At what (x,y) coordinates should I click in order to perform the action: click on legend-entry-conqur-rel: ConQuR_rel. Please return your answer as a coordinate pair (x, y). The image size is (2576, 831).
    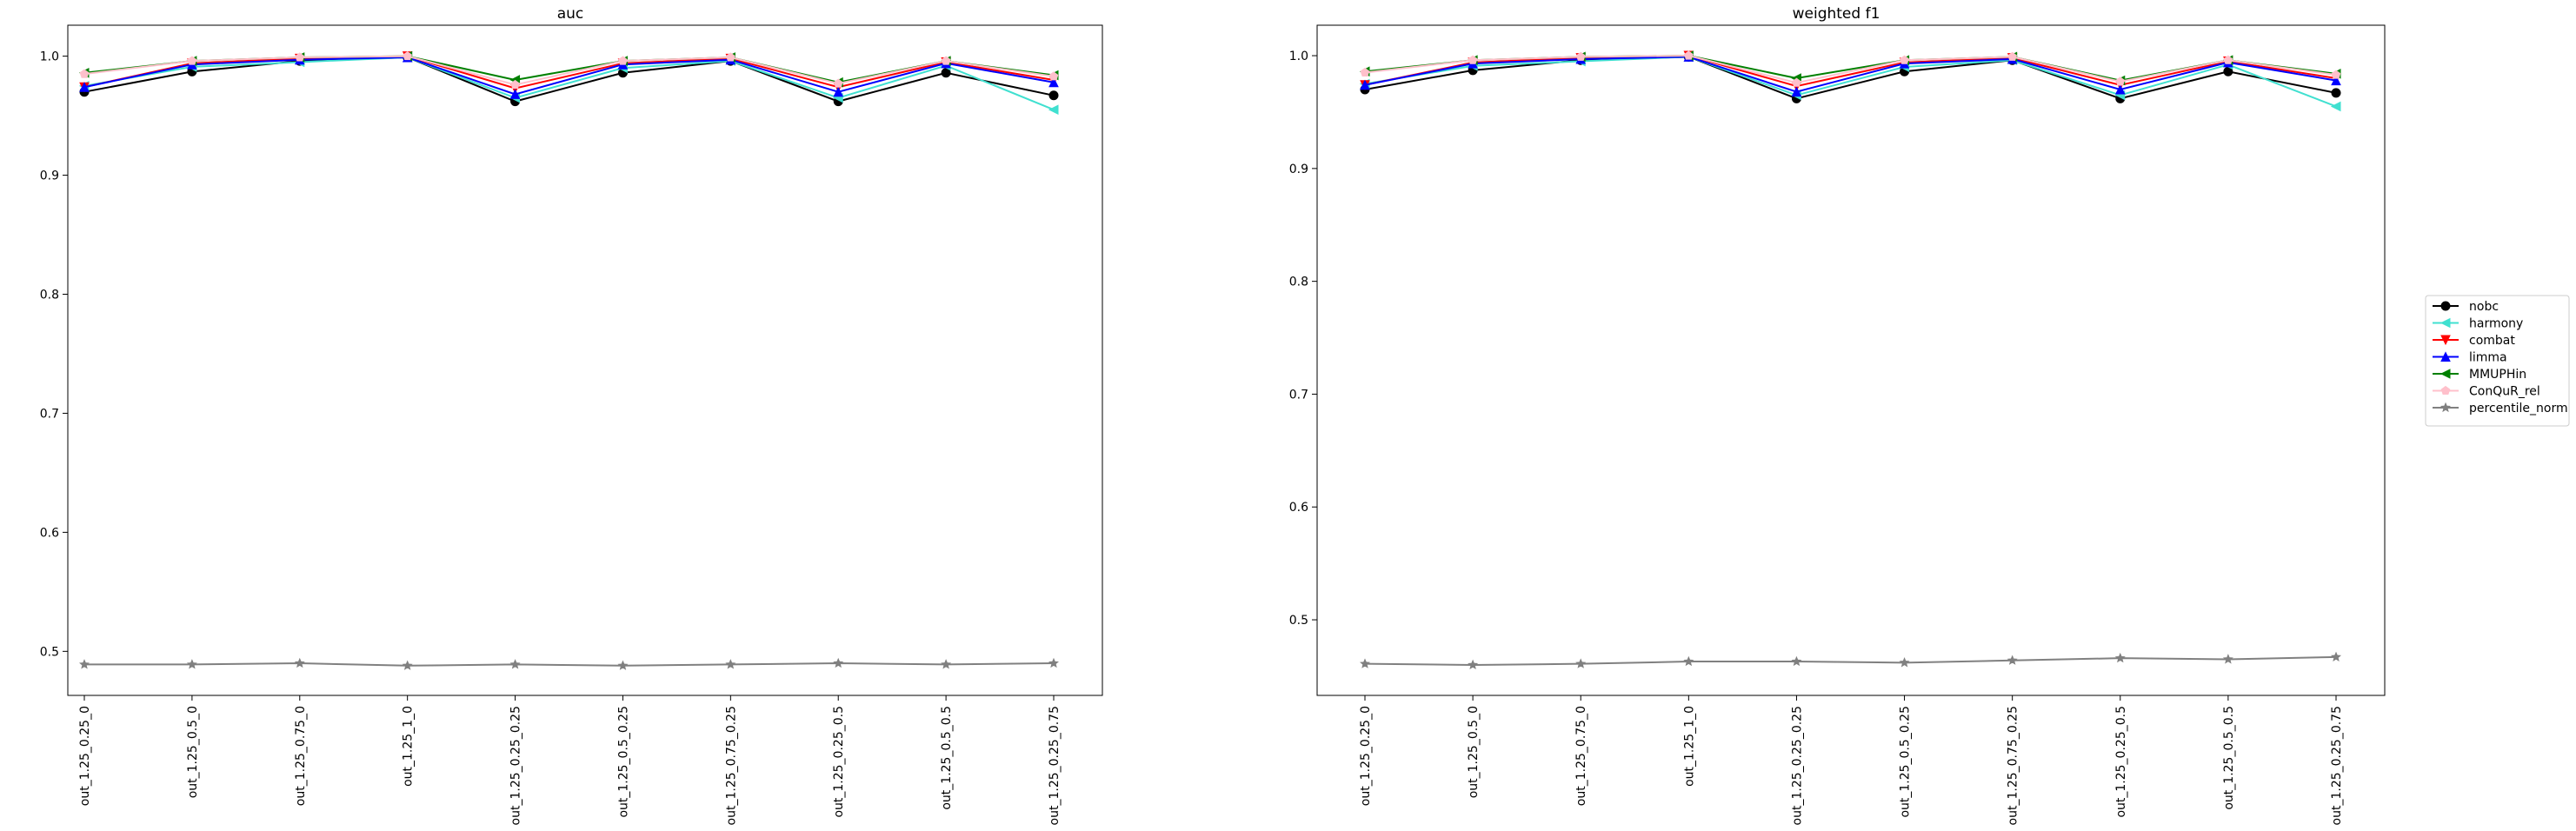
    Looking at the image, I should click on (2486, 392).